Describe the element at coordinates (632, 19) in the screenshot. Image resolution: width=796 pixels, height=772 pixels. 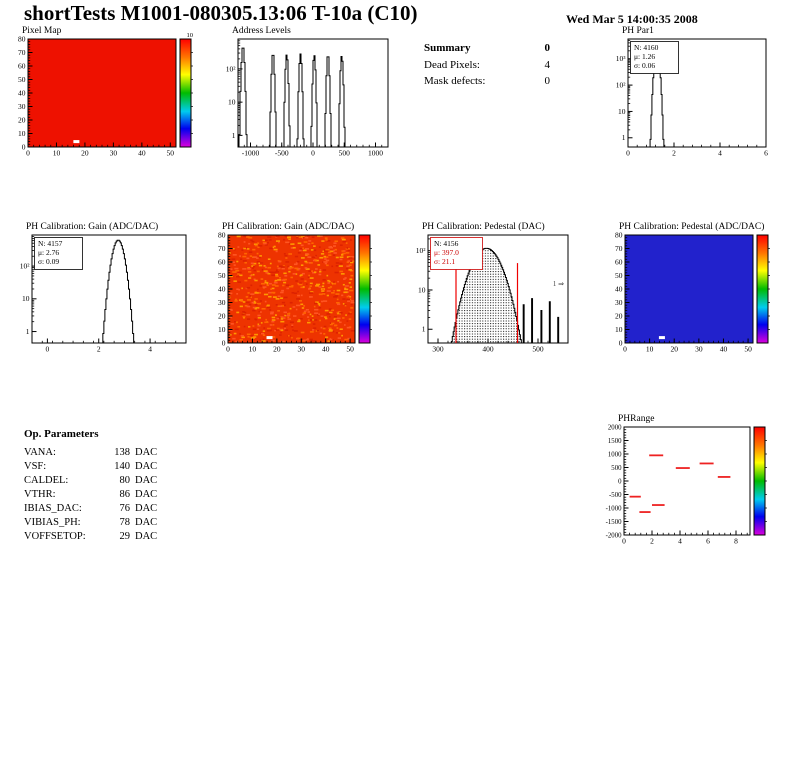
I see `page-datetime: Wed Mar 5 14:00:35 2008` at that location.